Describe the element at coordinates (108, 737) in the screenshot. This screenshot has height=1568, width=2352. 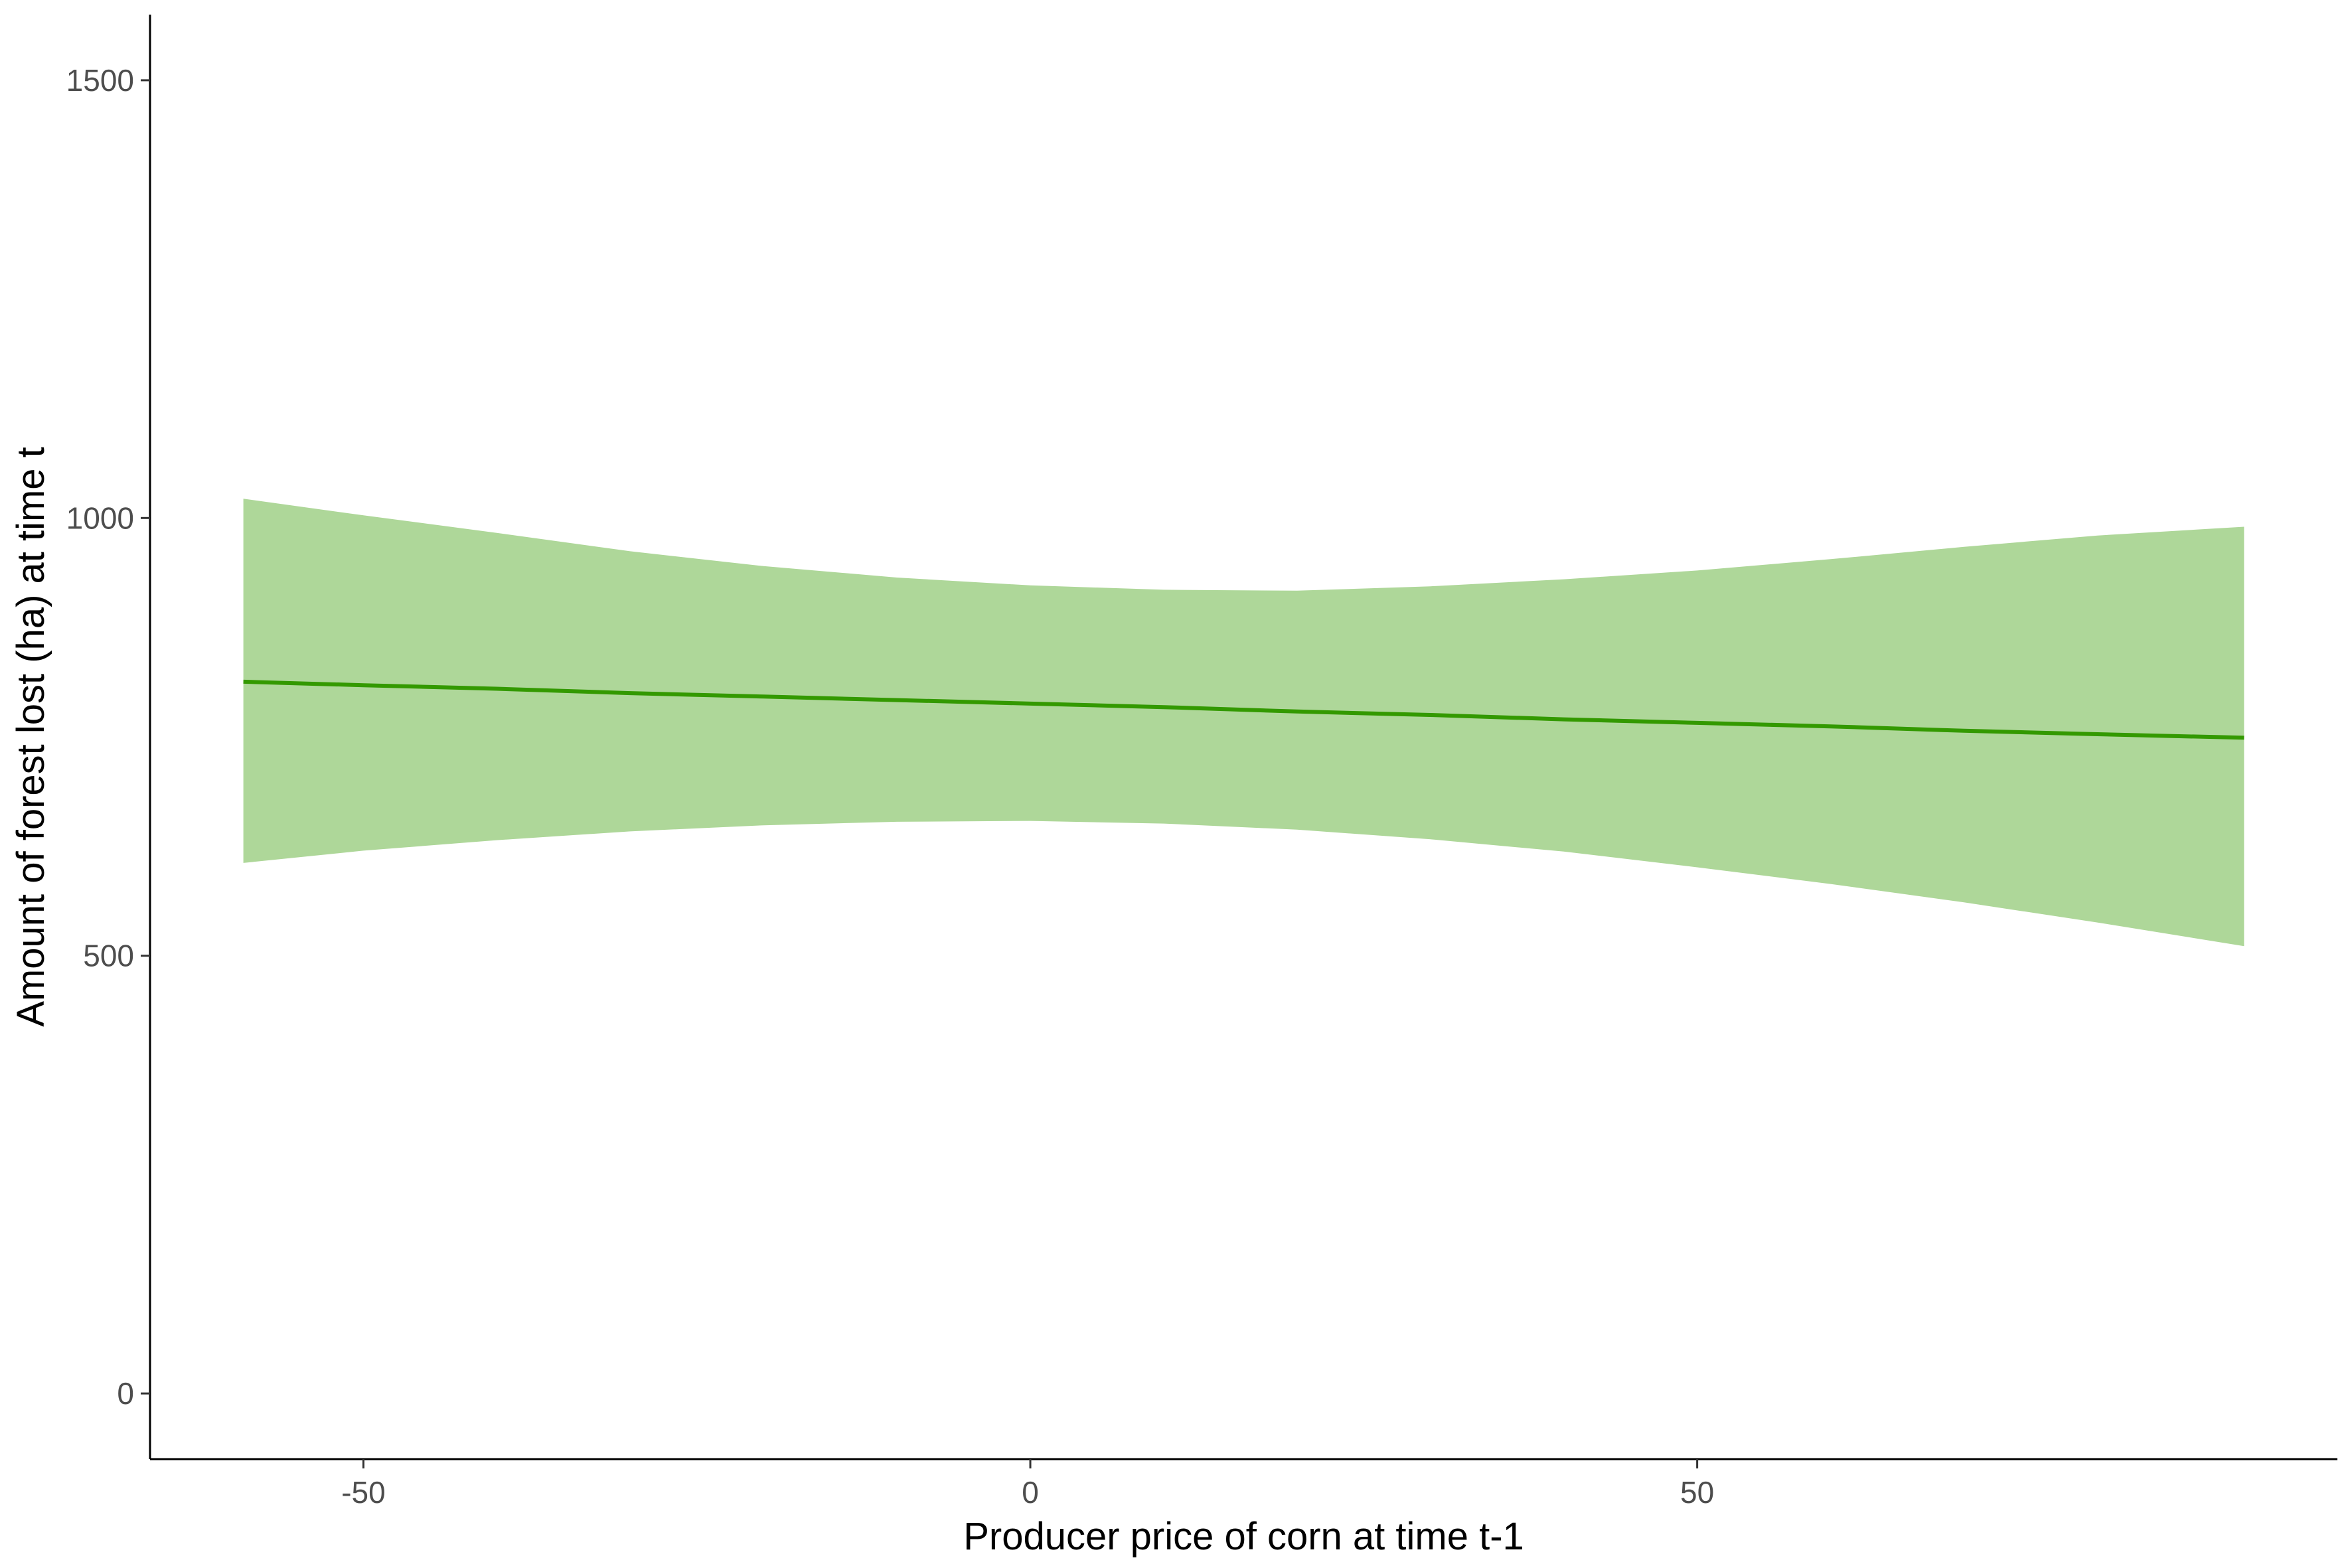
I see `y-axis-ticks: 0 500 1000 1500` at that location.